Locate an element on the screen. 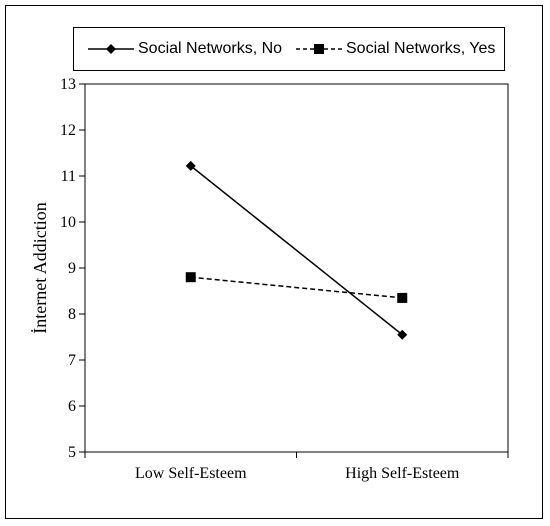 Image resolution: width=550 pixels, height=526 pixels. legend-item-social-networks-no: Social Networks, No is located at coordinates (185, 49).